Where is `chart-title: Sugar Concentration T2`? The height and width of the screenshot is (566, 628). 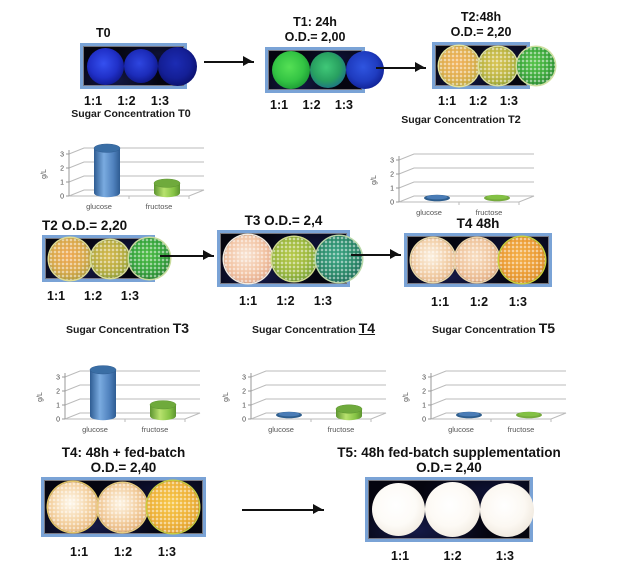
chart-title: Sugar Concentration T2 is located at coordinates (461, 120).